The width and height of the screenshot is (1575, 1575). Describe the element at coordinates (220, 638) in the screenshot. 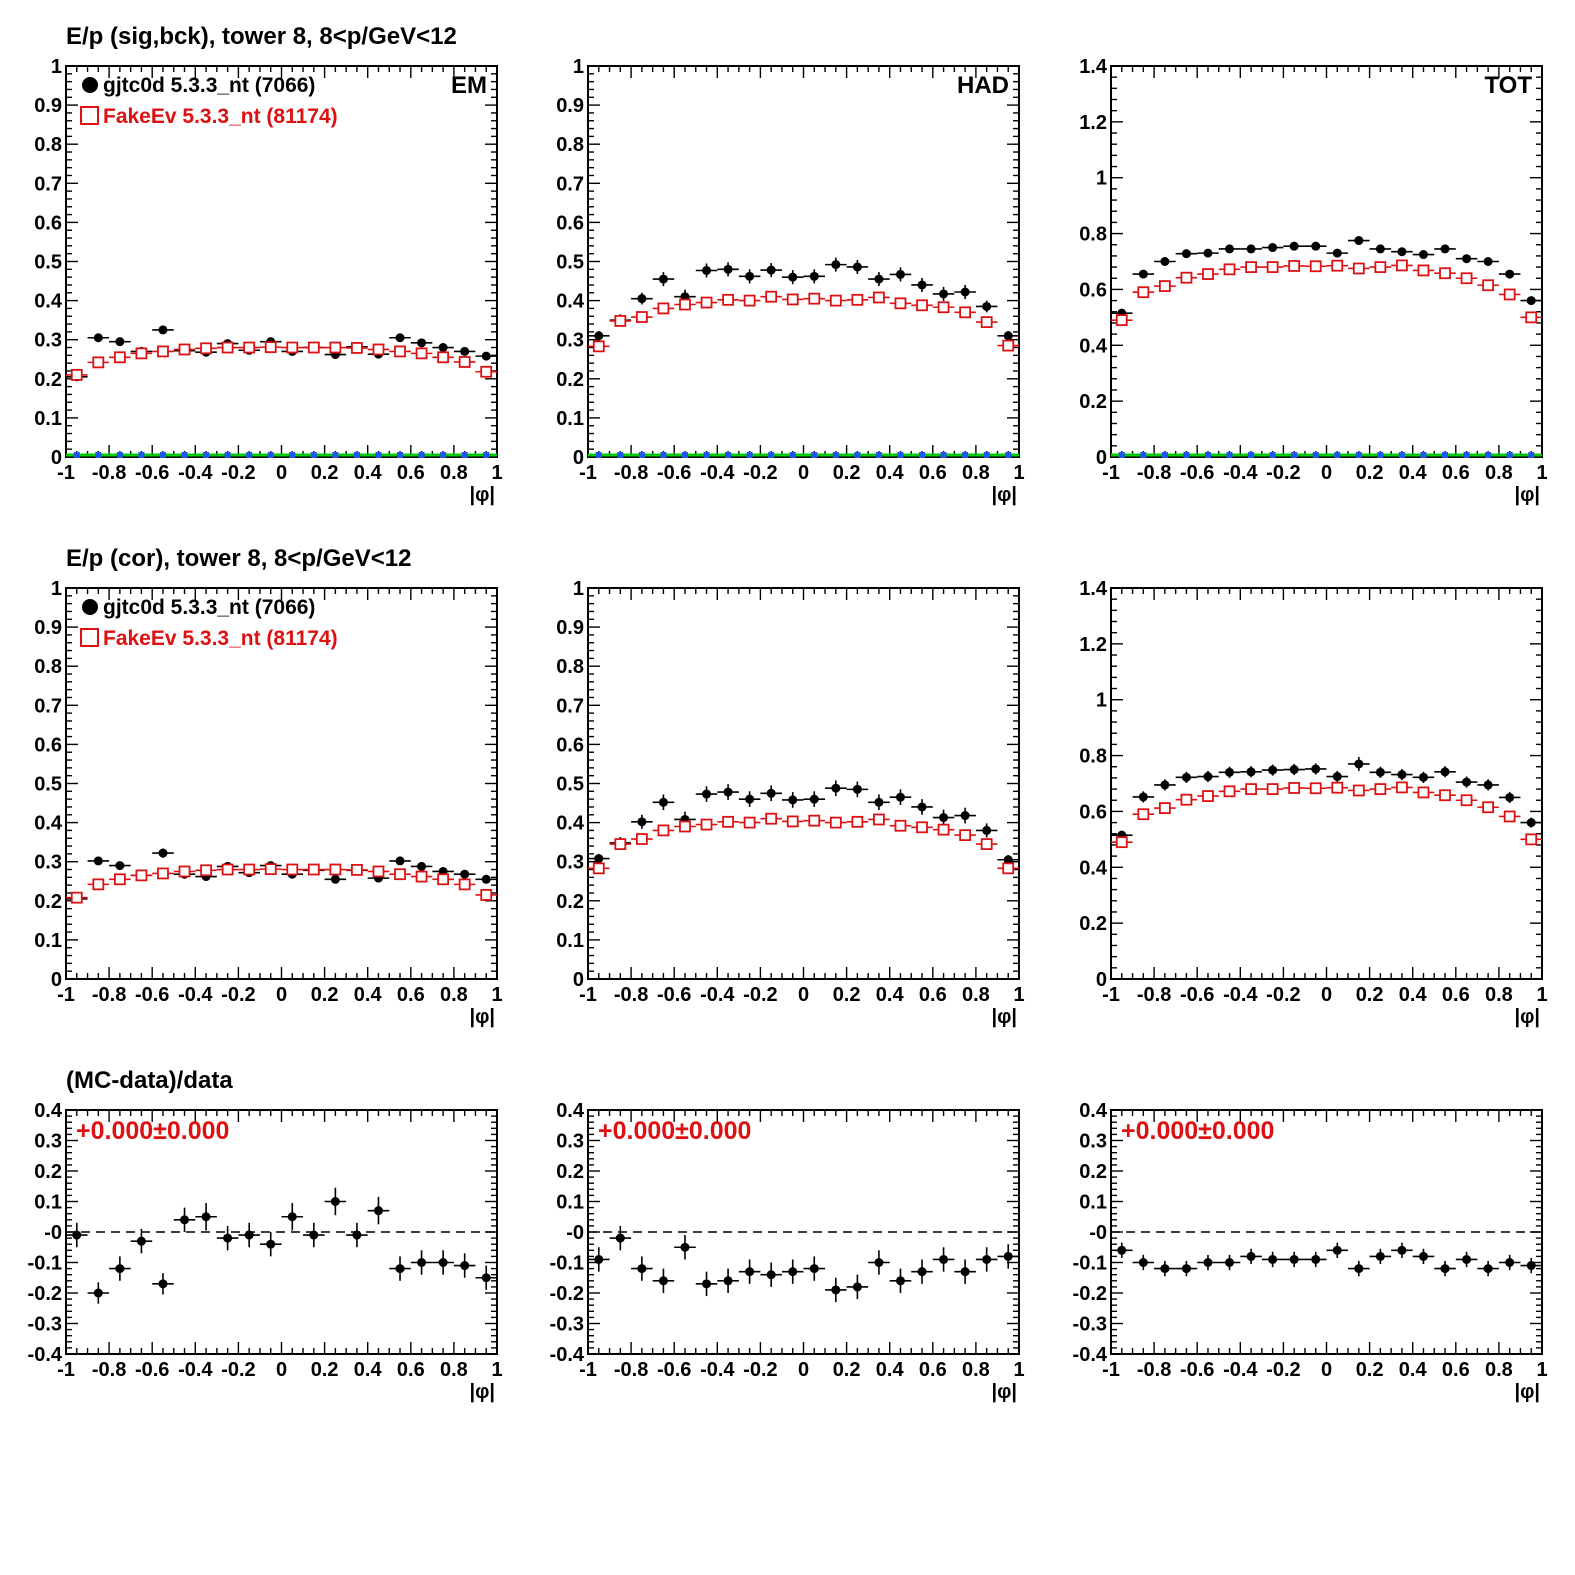

I see `legend-mc-label: FakeEv 5.3.3_nt (81174)` at that location.